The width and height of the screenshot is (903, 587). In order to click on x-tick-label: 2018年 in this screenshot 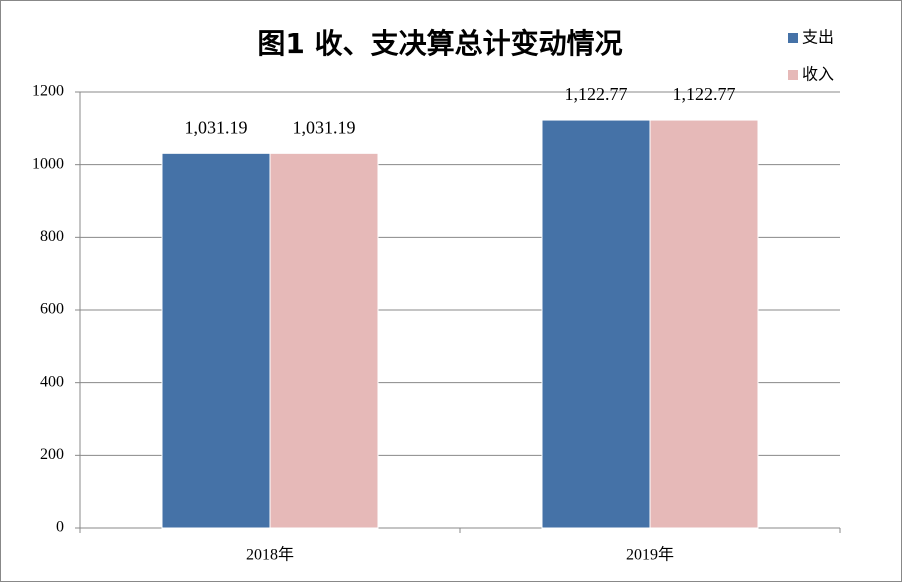, I will do `click(270, 555)`.